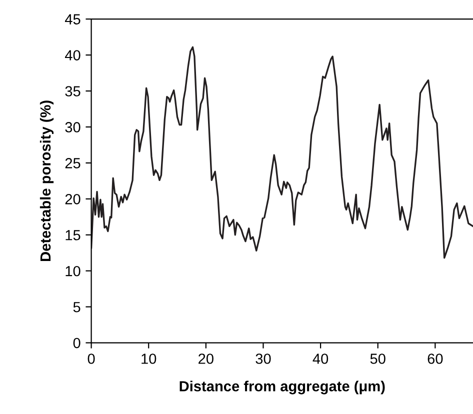 Image resolution: width=473 pixels, height=414 pixels. Describe the element at coordinates (72, 127) in the screenshot. I see `y-tick-label: 30` at that location.